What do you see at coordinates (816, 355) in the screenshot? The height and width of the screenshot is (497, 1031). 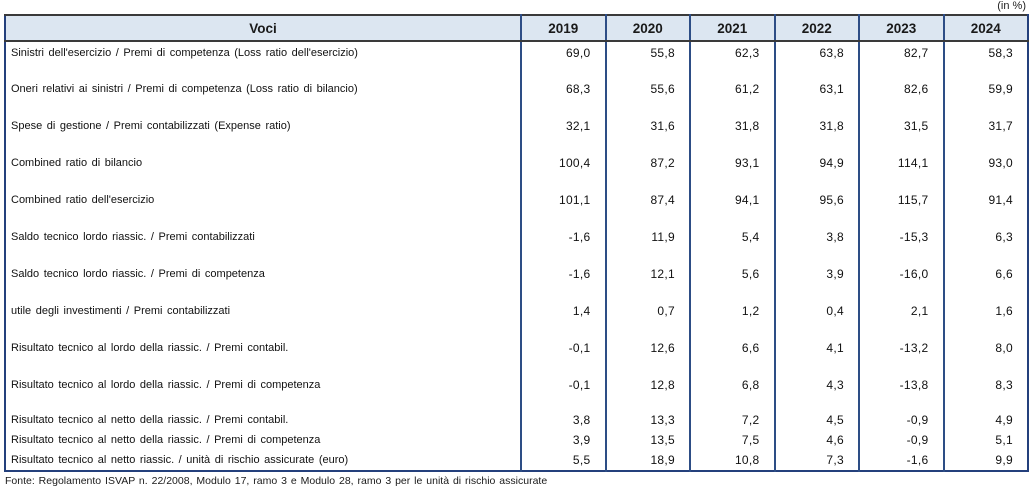 I see `row-value: 4,1` at bounding box center [816, 355].